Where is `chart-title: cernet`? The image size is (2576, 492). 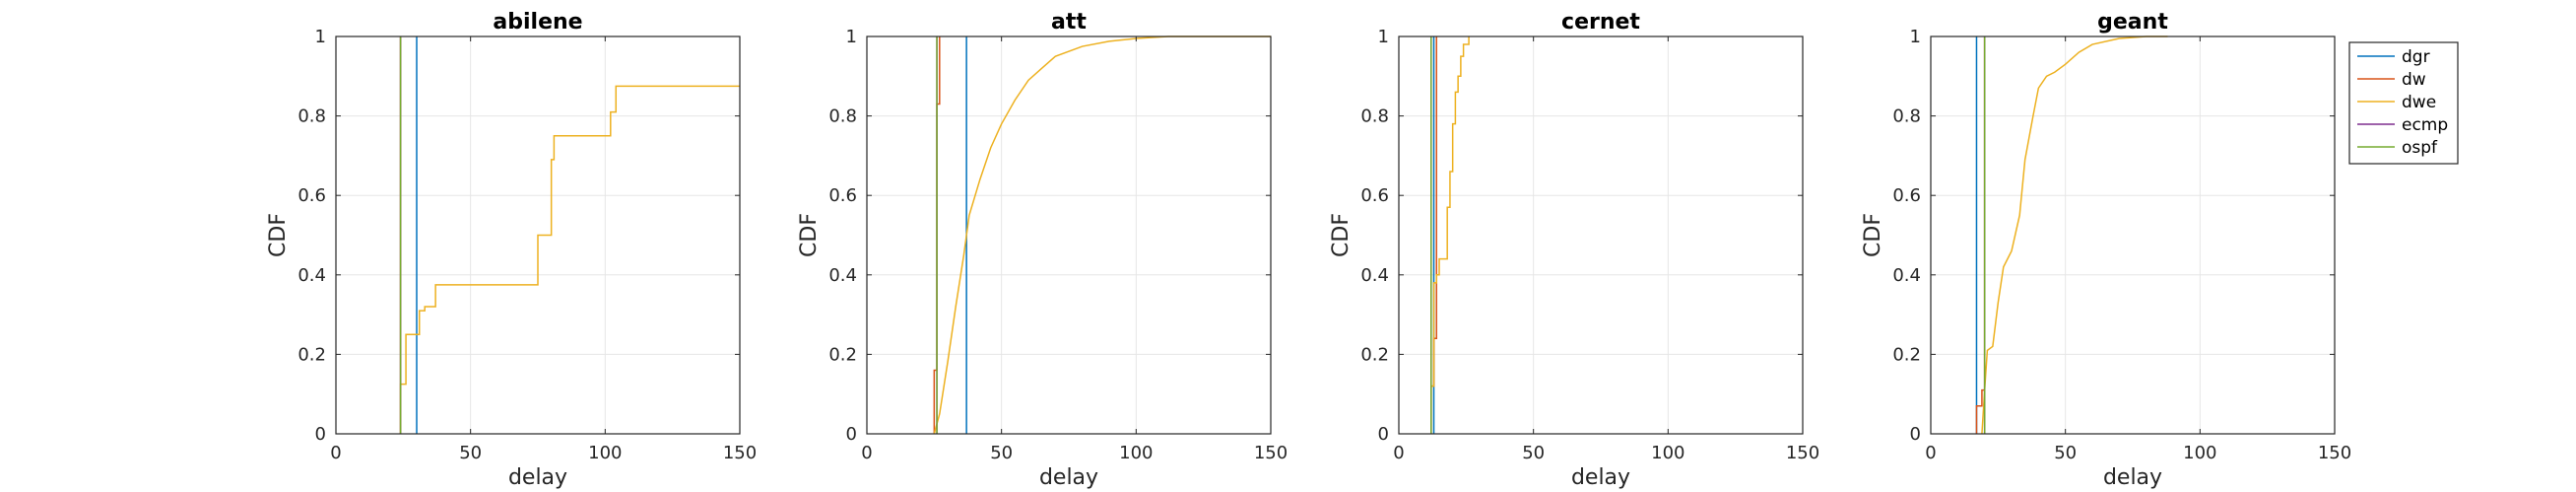
chart-title: cernet is located at coordinates (1601, 22).